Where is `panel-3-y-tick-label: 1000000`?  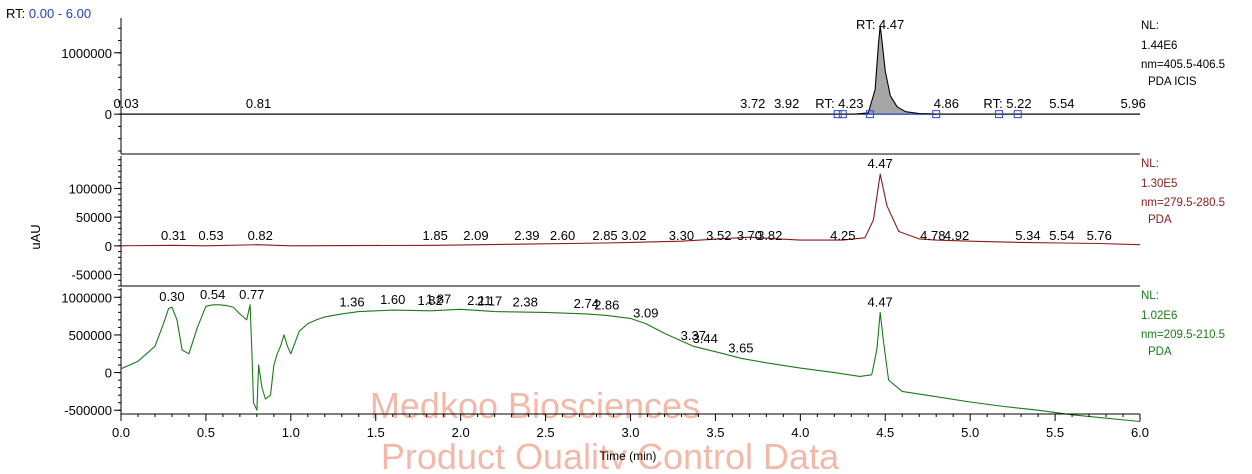
panel-3-y-tick-label: 1000000 is located at coordinates (86, 297).